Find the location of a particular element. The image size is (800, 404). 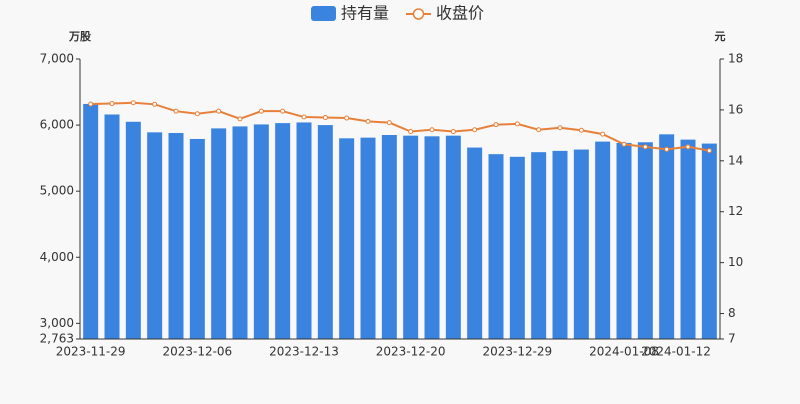

y2-tick-label: 18 is located at coordinates (735, 59).